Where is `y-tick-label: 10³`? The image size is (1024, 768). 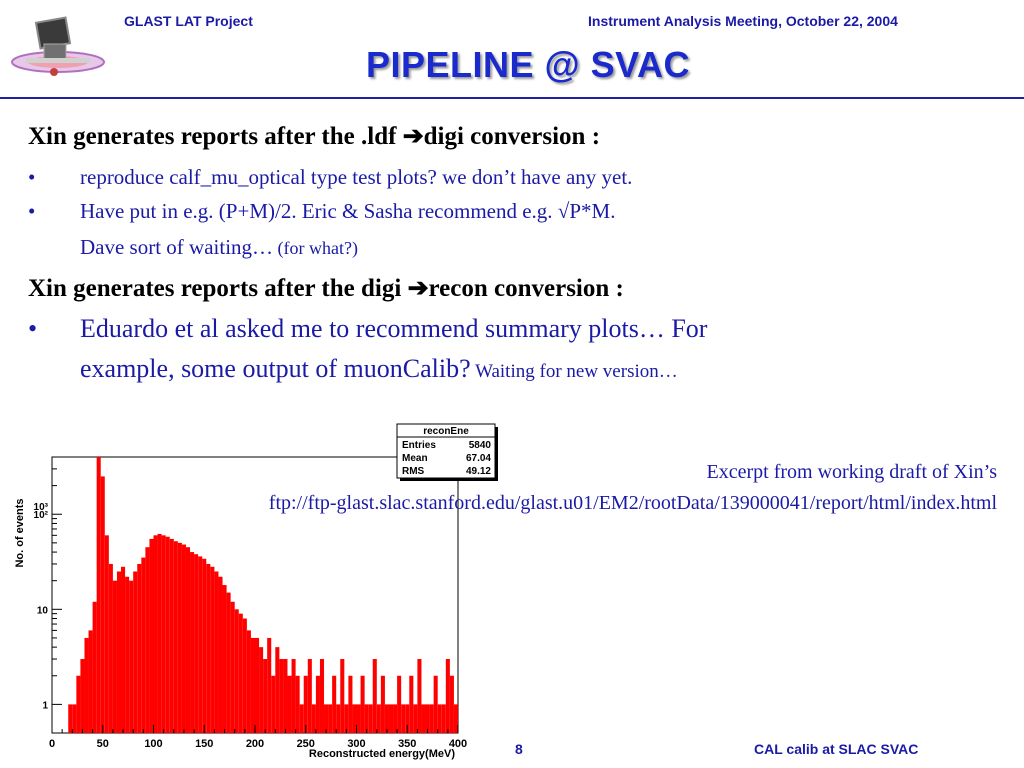
y-tick-label: 10³ is located at coordinates (41, 507).